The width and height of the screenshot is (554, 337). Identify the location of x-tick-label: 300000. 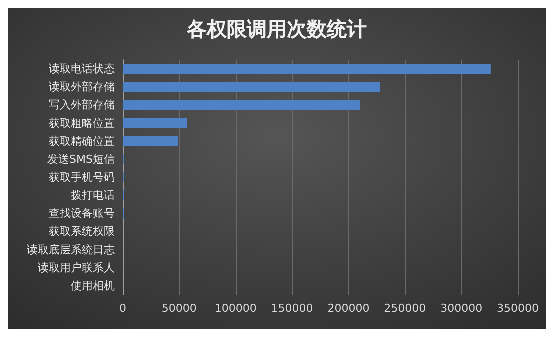
(461, 308).